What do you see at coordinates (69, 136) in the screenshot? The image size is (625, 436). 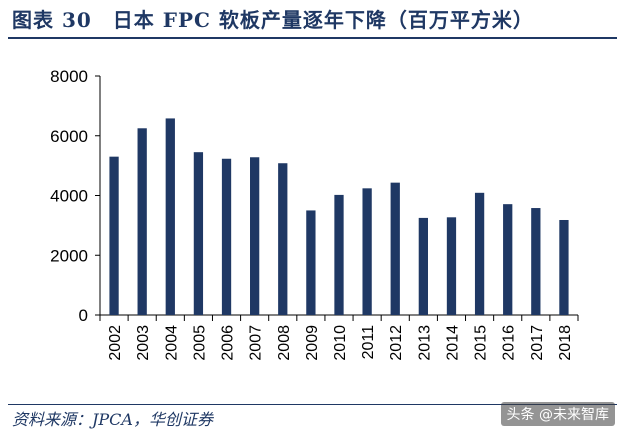 I see `y-tick-label: 6000` at bounding box center [69, 136].